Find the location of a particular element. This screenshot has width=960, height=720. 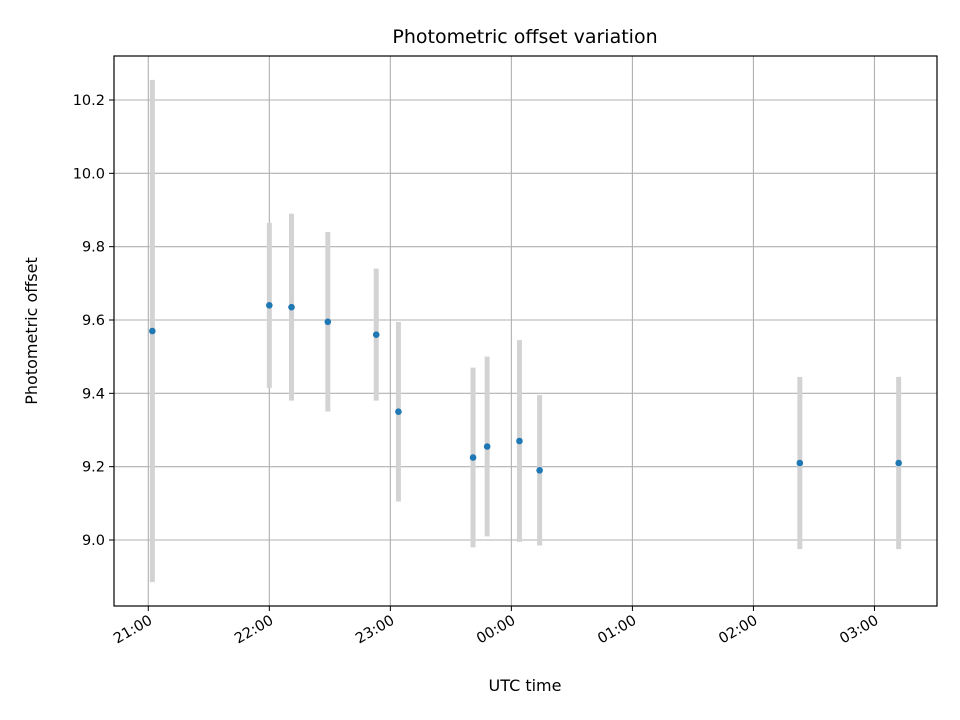

y-axis-label: Photometric offset is located at coordinates (31, 331).